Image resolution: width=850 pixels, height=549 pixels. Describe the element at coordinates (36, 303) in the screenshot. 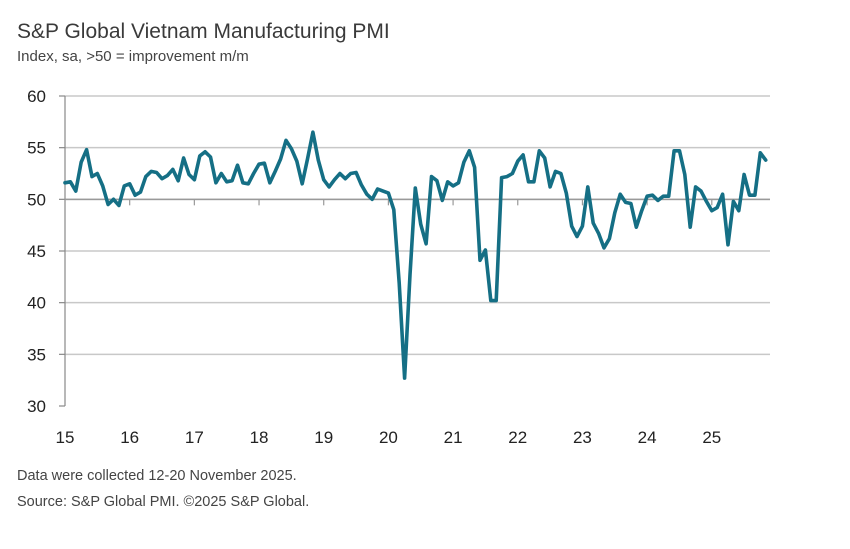

I see `y-tick-label: 40` at that location.